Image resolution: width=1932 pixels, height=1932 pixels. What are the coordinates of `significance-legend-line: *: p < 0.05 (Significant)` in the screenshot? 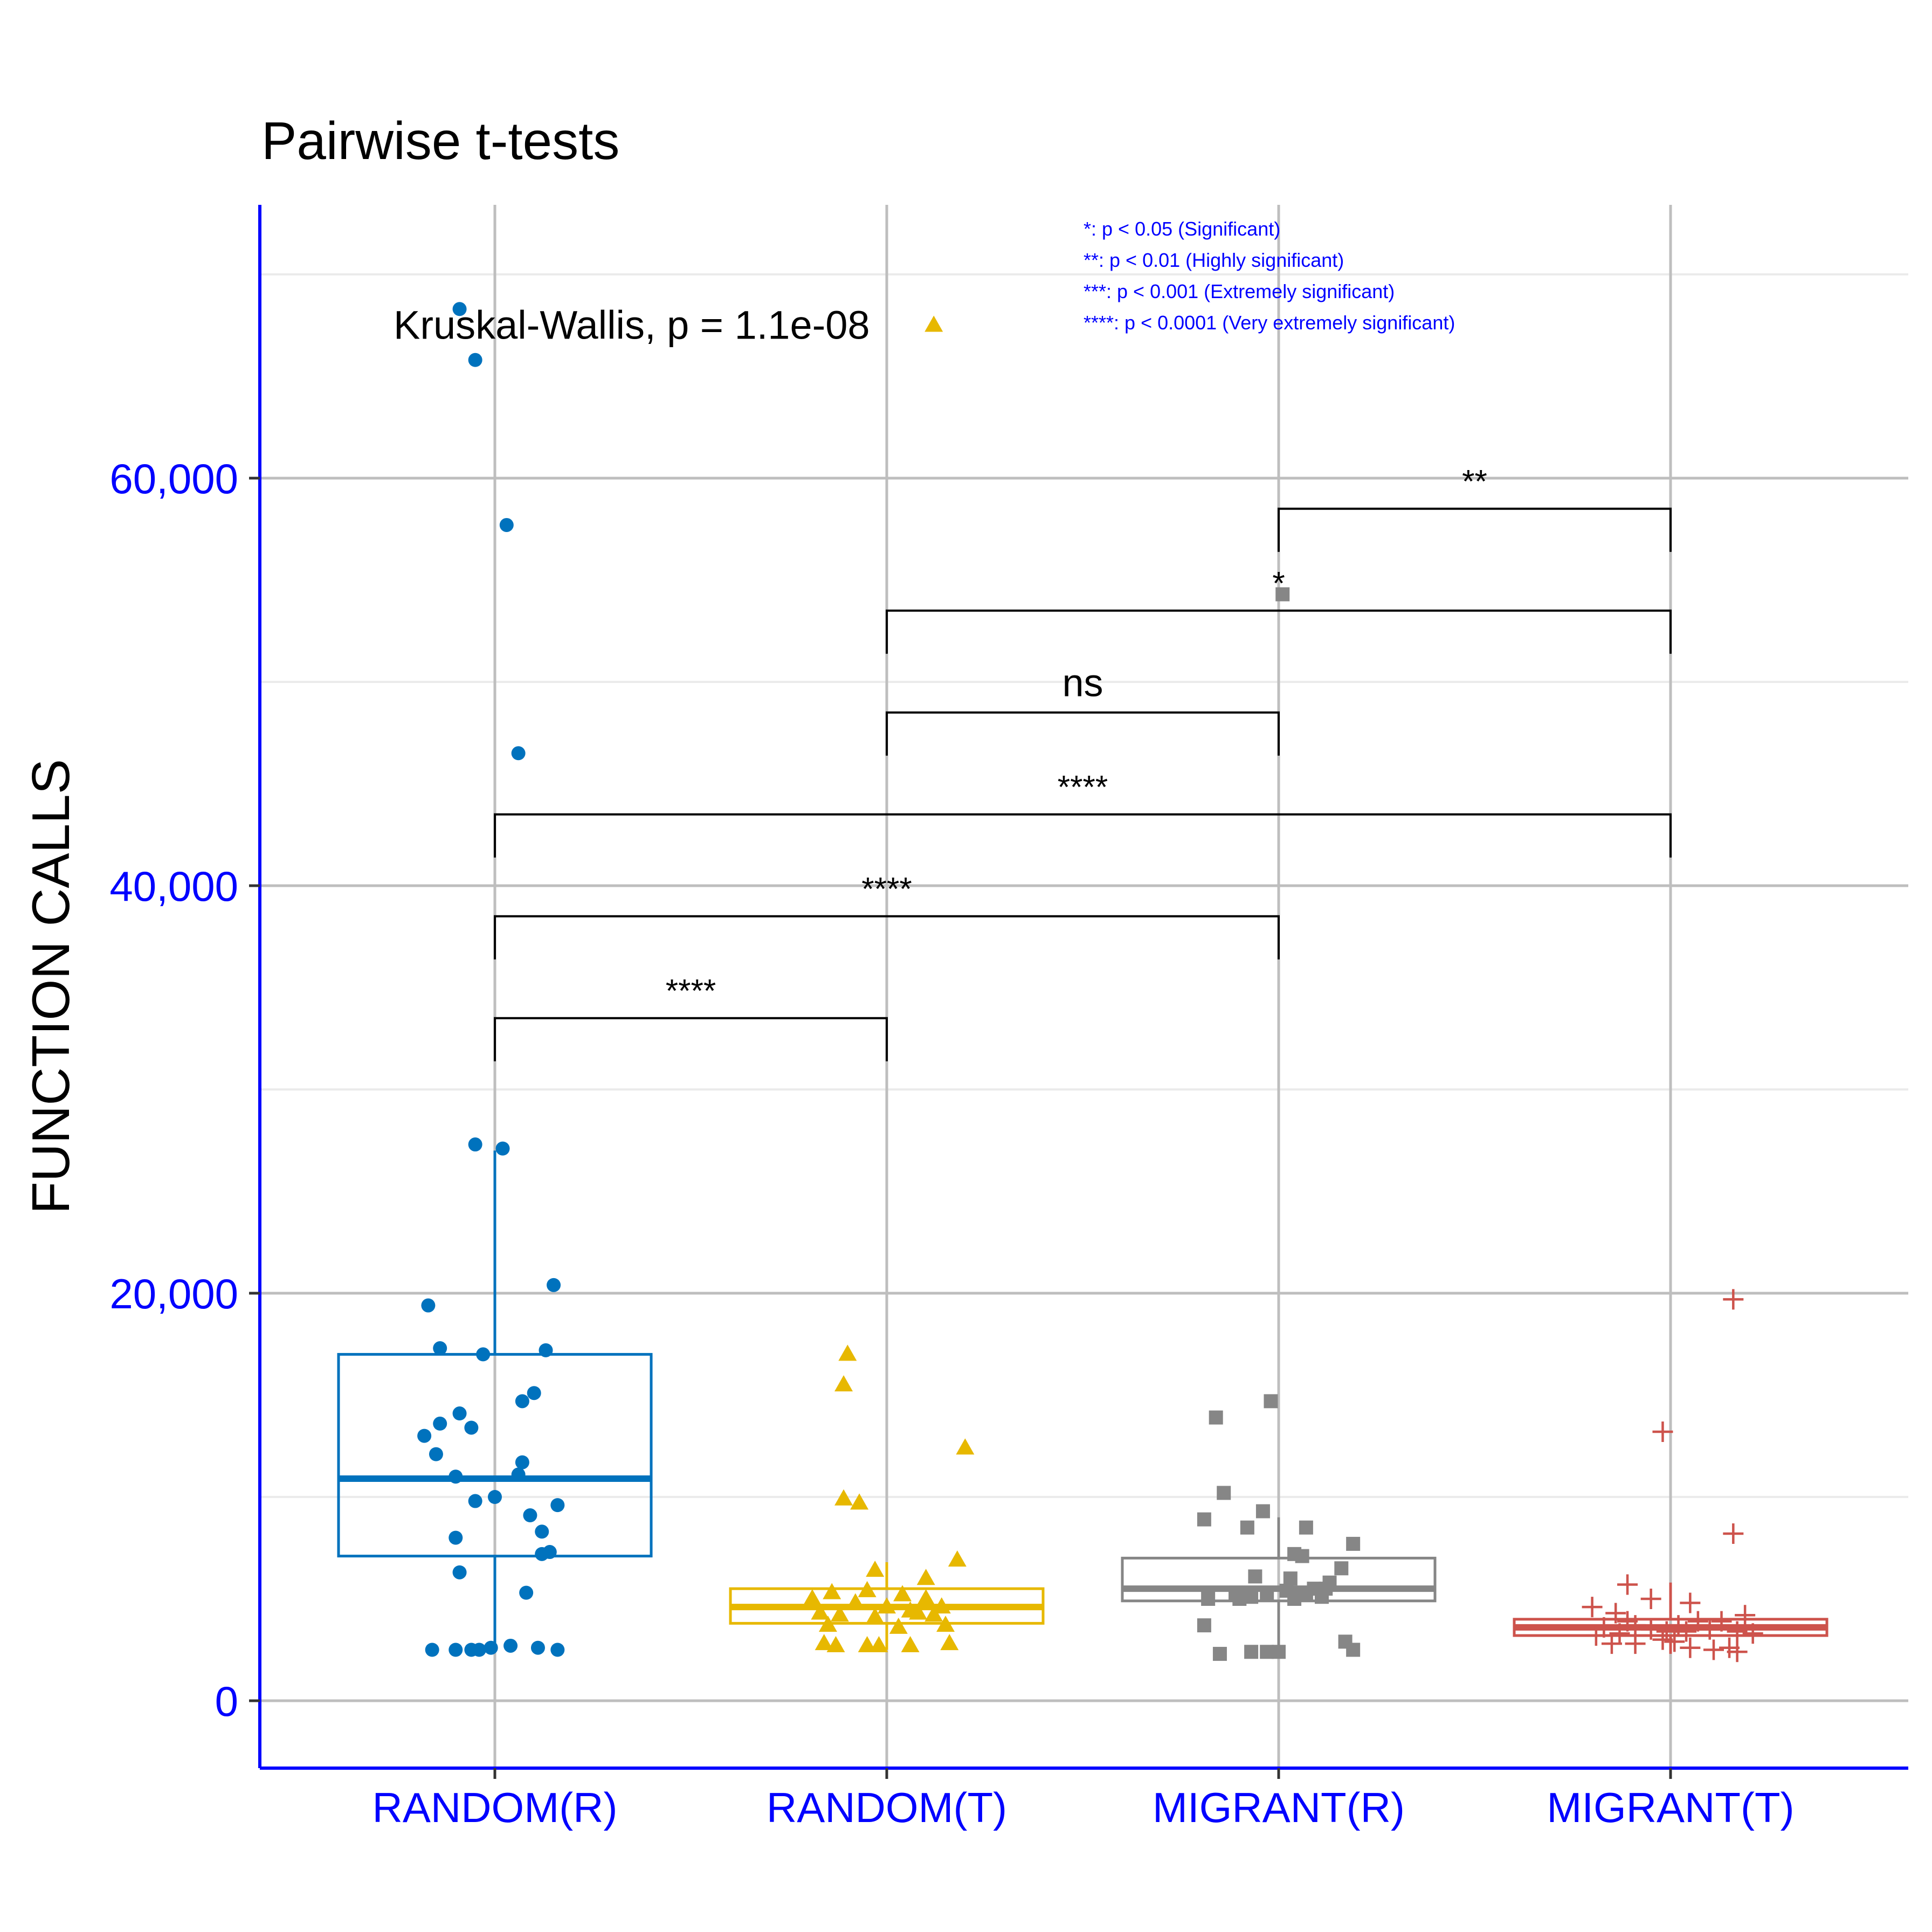 It's located at (1182, 229).